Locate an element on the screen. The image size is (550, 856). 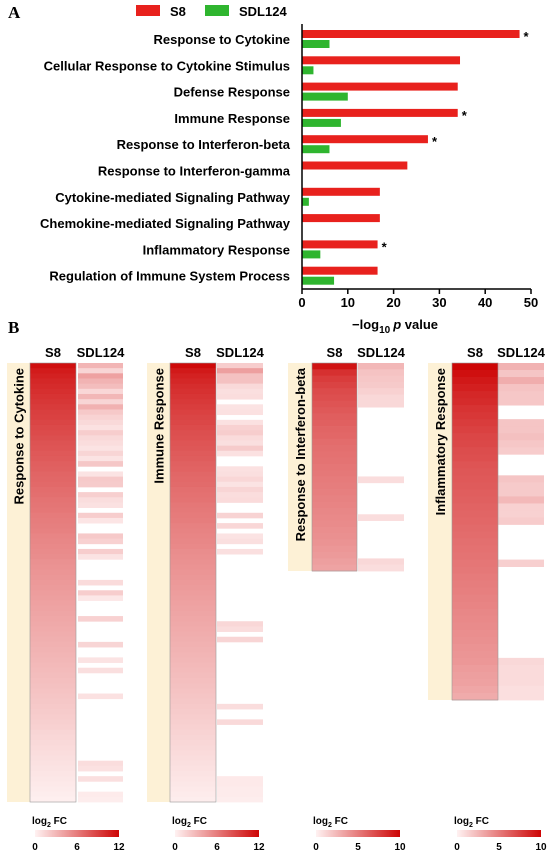
xlabel-p: p is located at coordinates (396, 324).